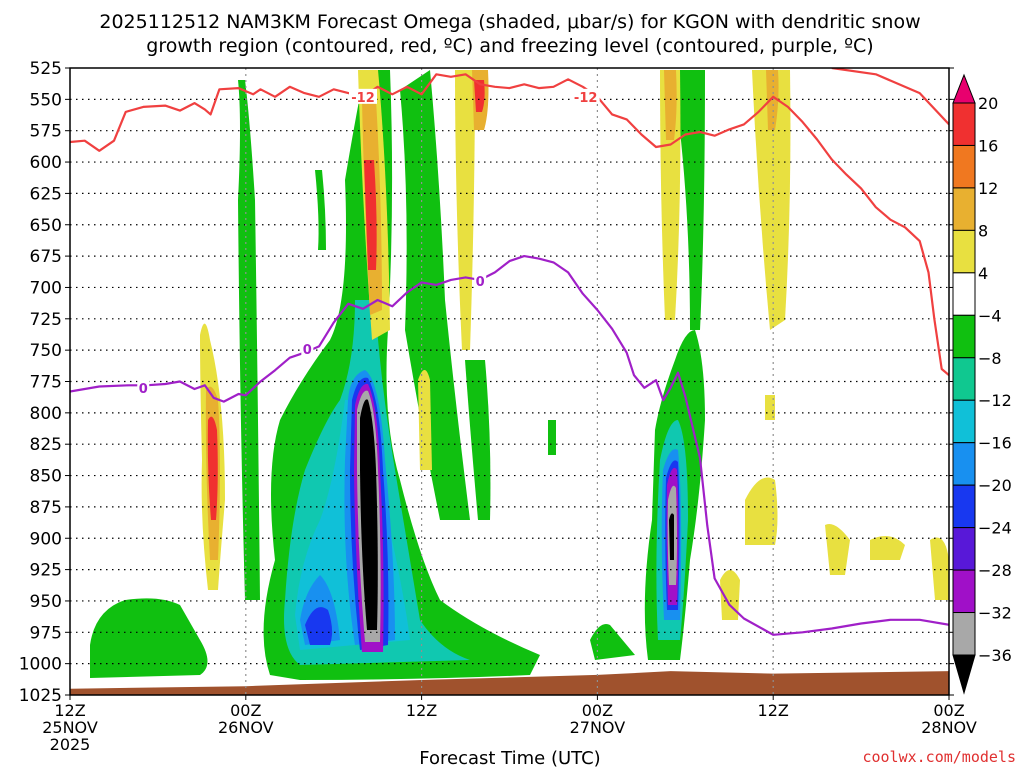 The image size is (1024, 768). I want to click on terrain-below-ground, so click(509, 683).